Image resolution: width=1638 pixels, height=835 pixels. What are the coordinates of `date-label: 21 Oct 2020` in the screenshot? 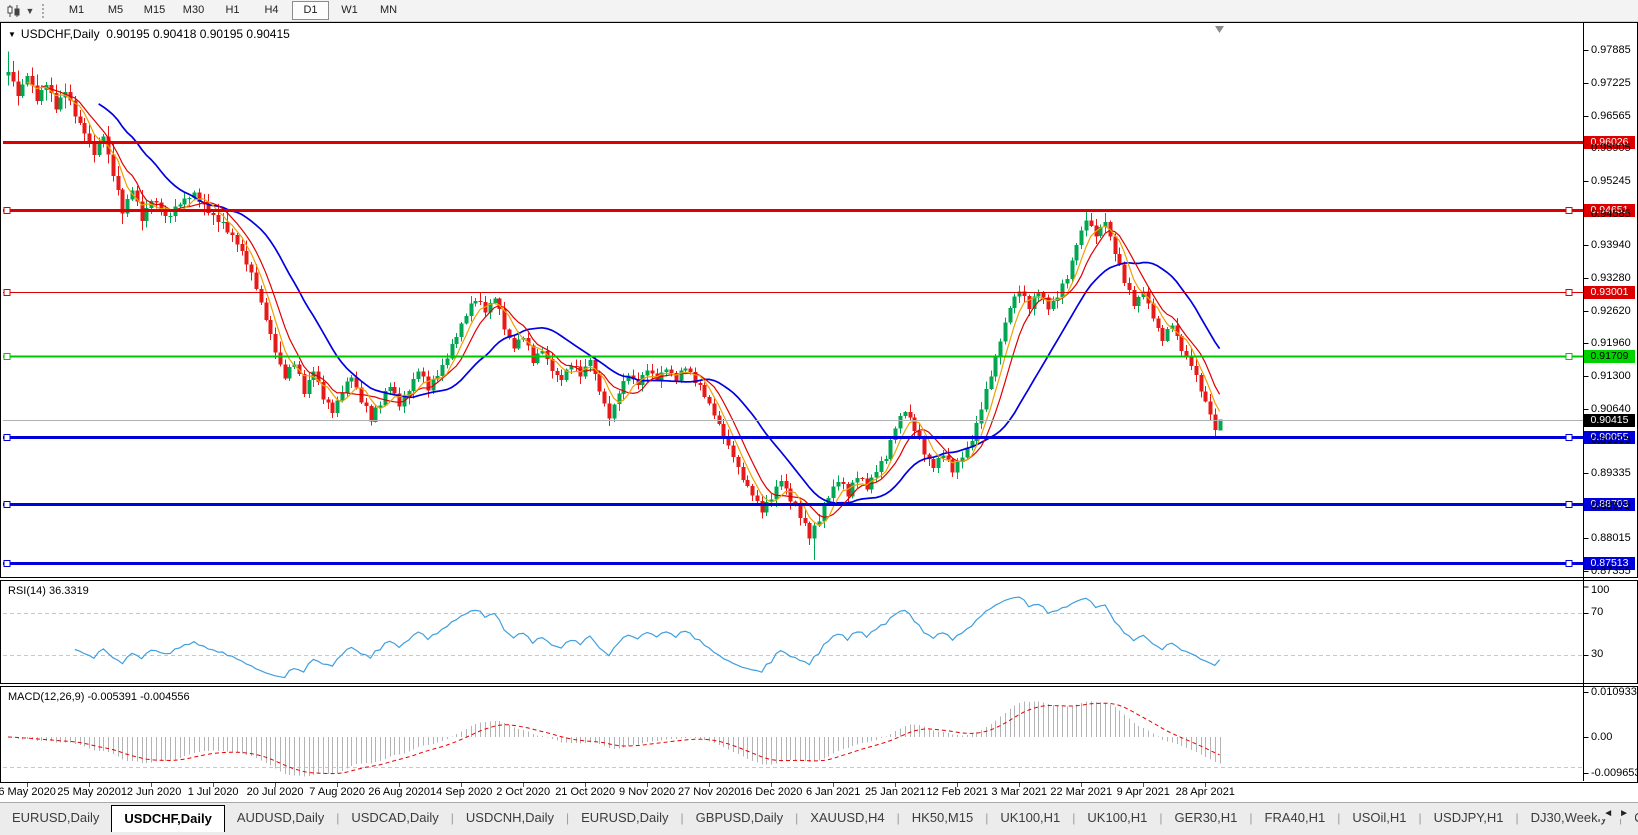 It's located at (585, 792).